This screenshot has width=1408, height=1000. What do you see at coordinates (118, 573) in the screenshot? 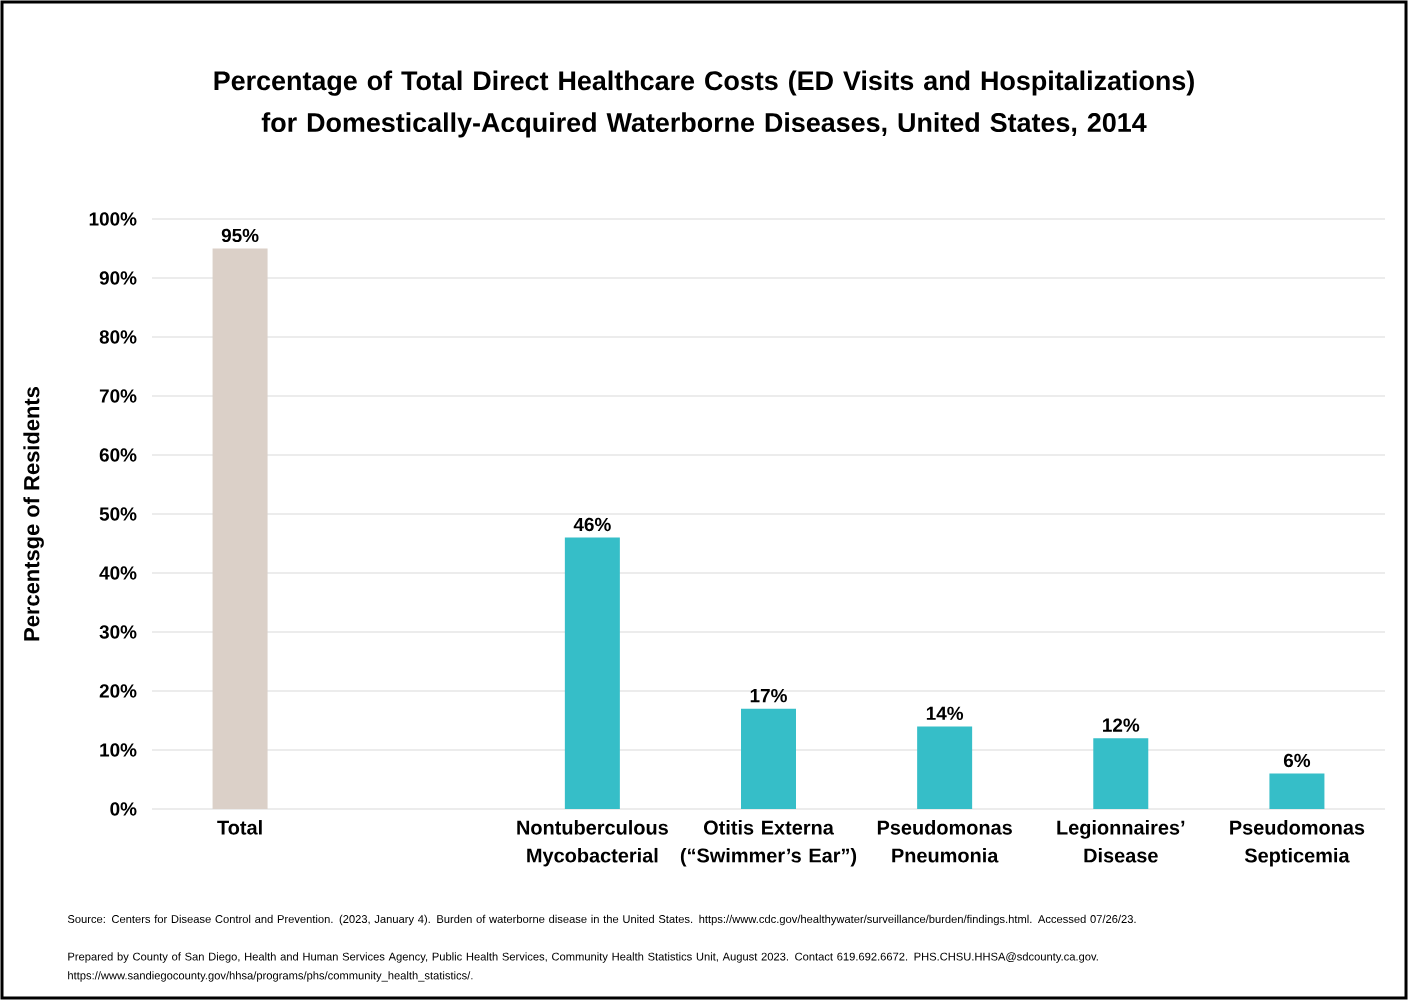
I see `y-tick-label: 40%` at bounding box center [118, 573].